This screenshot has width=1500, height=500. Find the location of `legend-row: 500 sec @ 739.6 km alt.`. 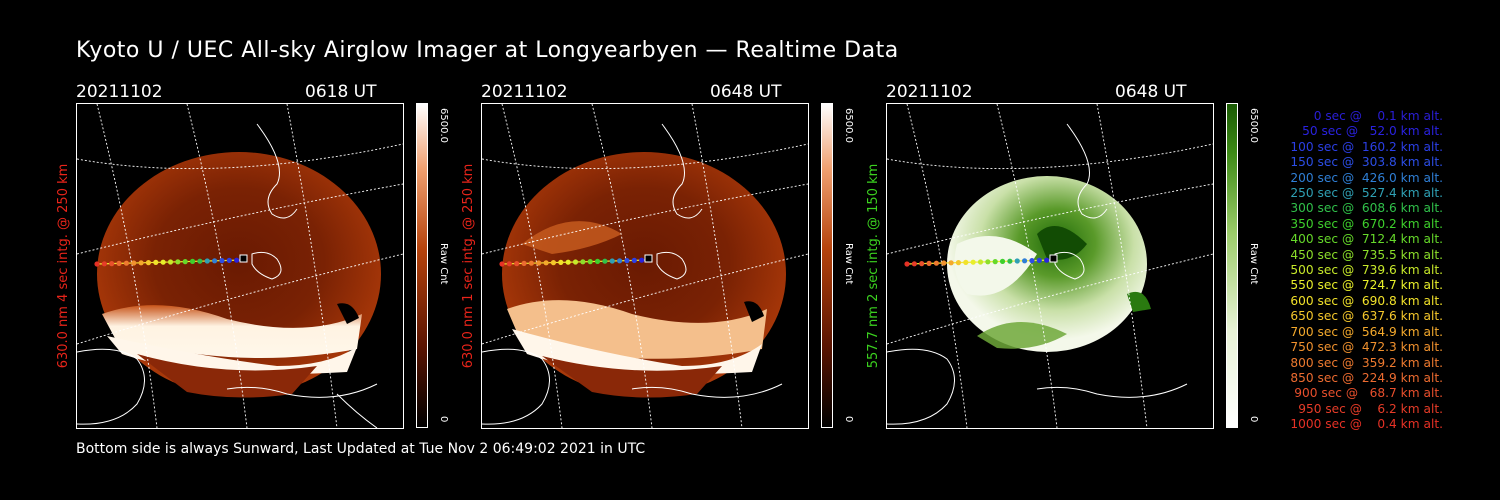

legend-row: 500 sec @ 739.6 km alt. is located at coordinates (1366, 270).